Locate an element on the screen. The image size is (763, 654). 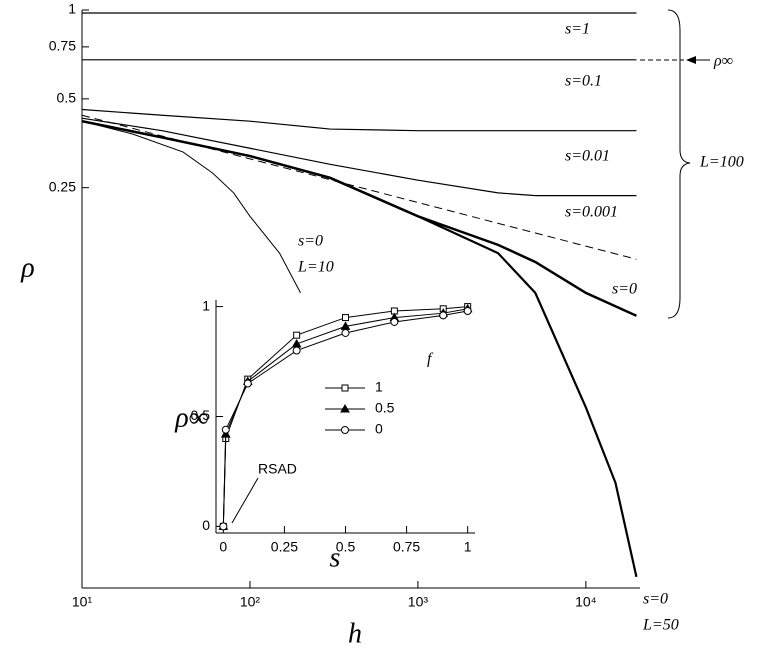
legend-title: f is located at coordinates (430, 359).